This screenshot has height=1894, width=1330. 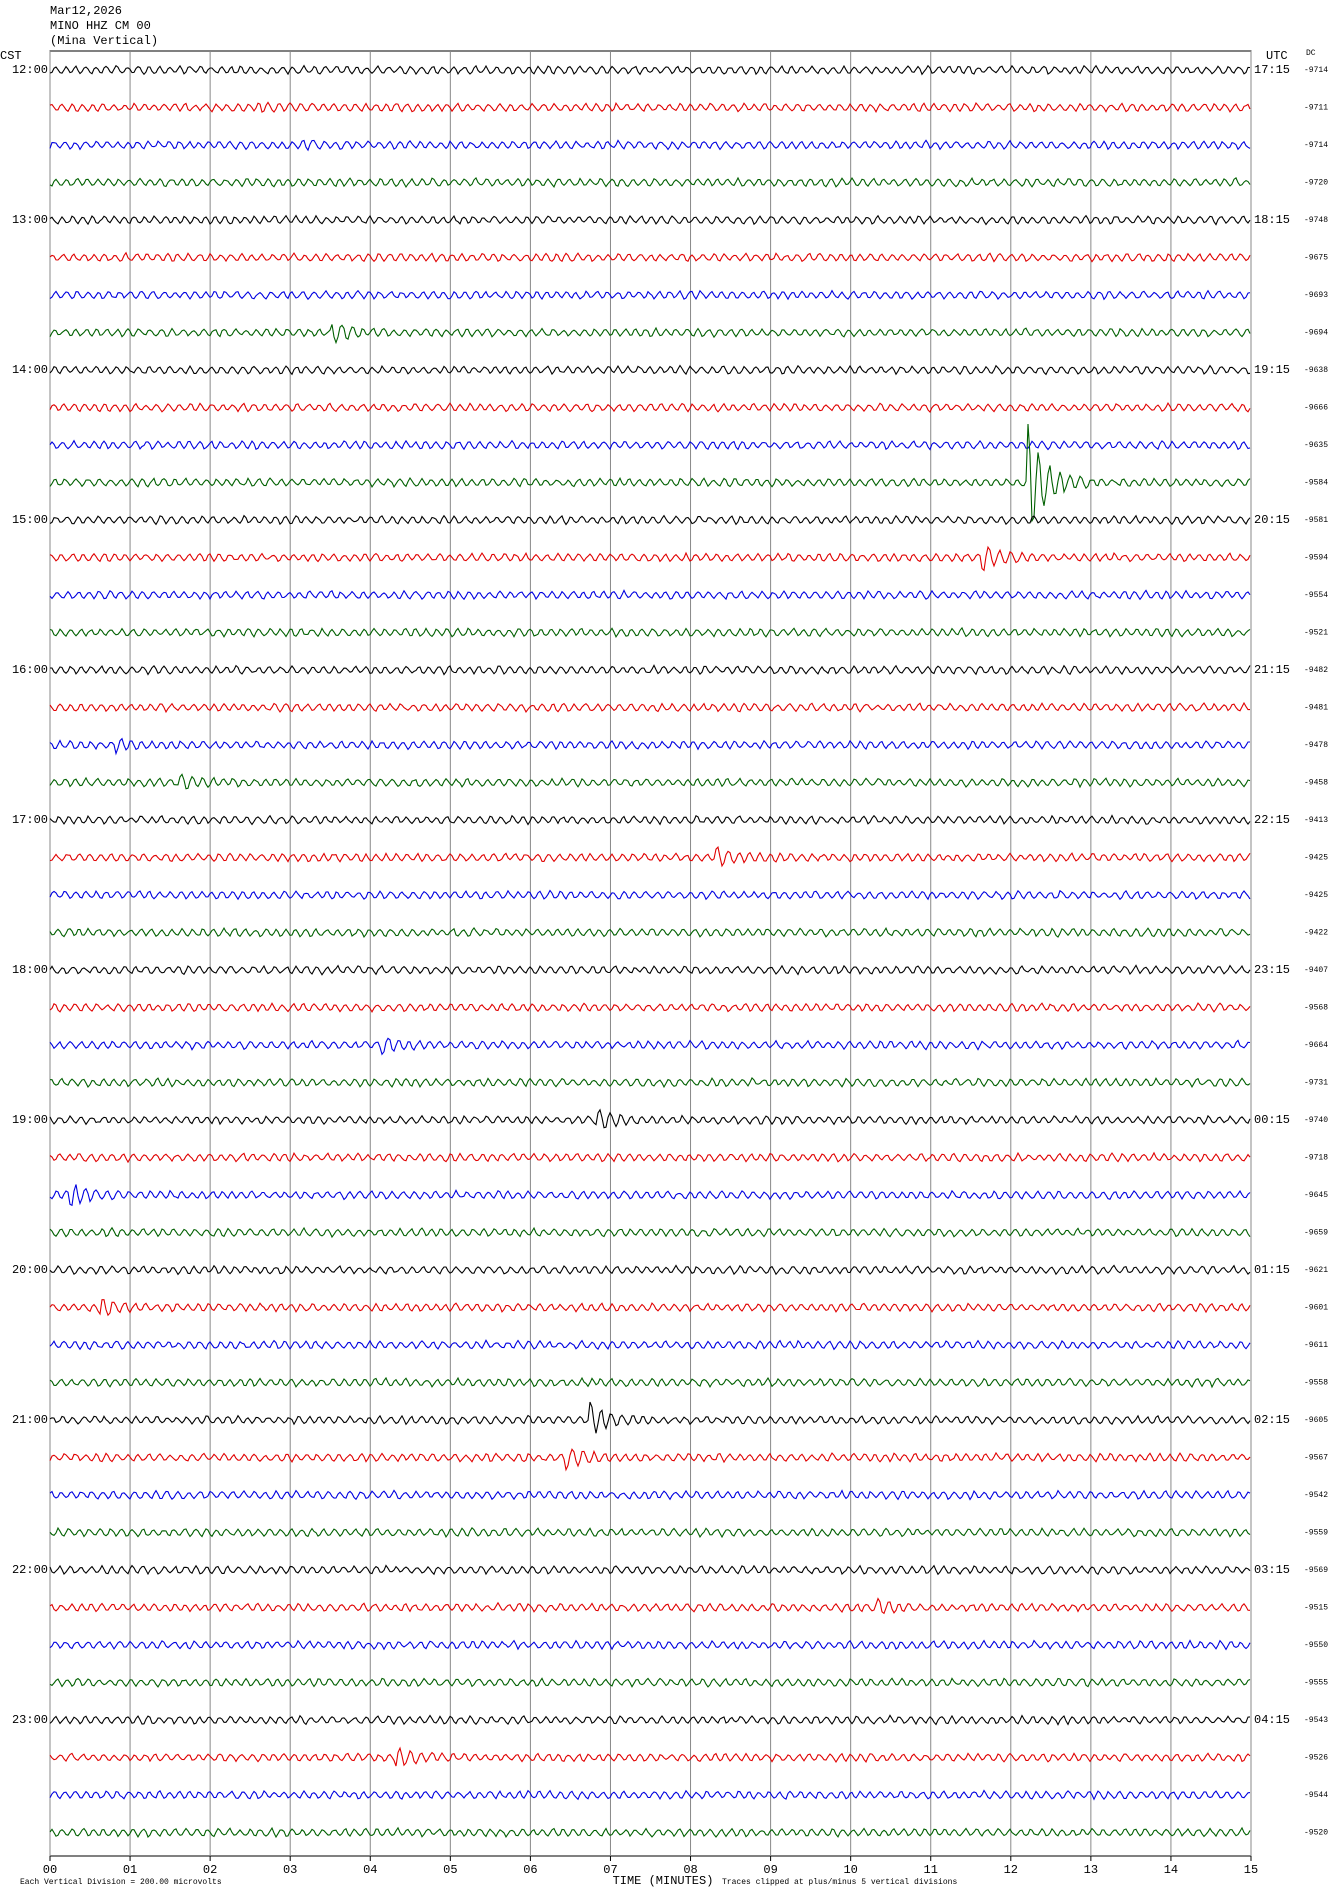 I want to click on cst-label: 13:00, so click(x=30, y=220).